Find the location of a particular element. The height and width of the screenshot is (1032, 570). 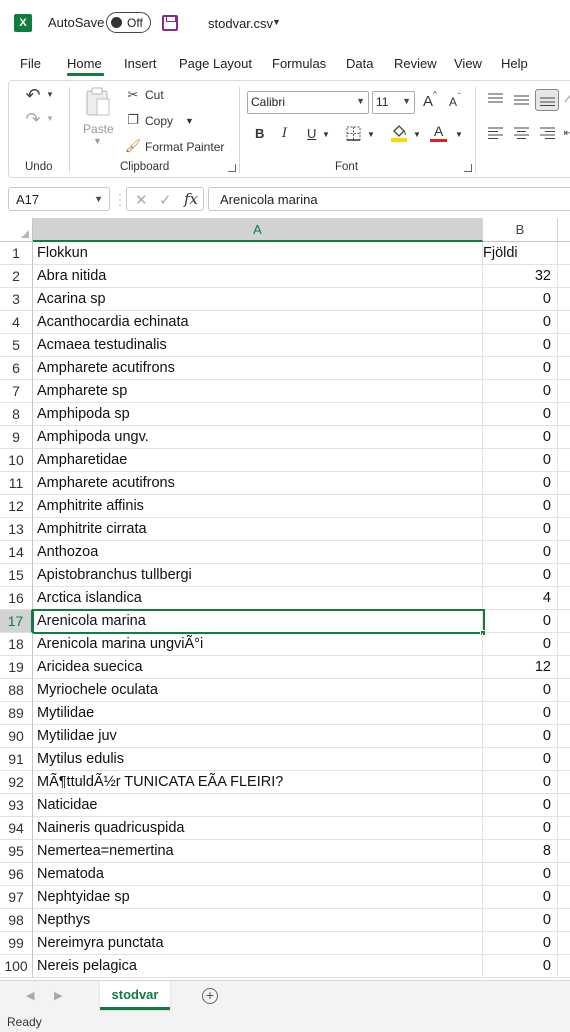

row-header: 97 is located at coordinates (16, 897).